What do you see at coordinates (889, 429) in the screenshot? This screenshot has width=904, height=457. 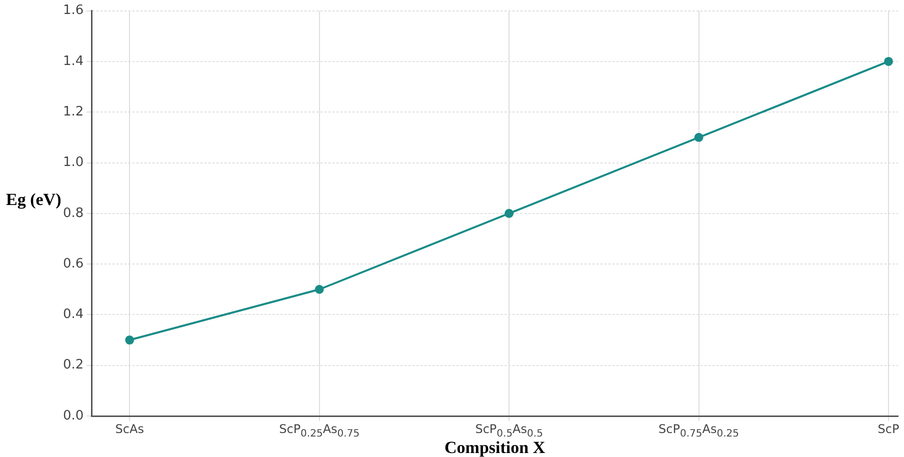 I see `x-tick-label: ScP` at bounding box center [889, 429].